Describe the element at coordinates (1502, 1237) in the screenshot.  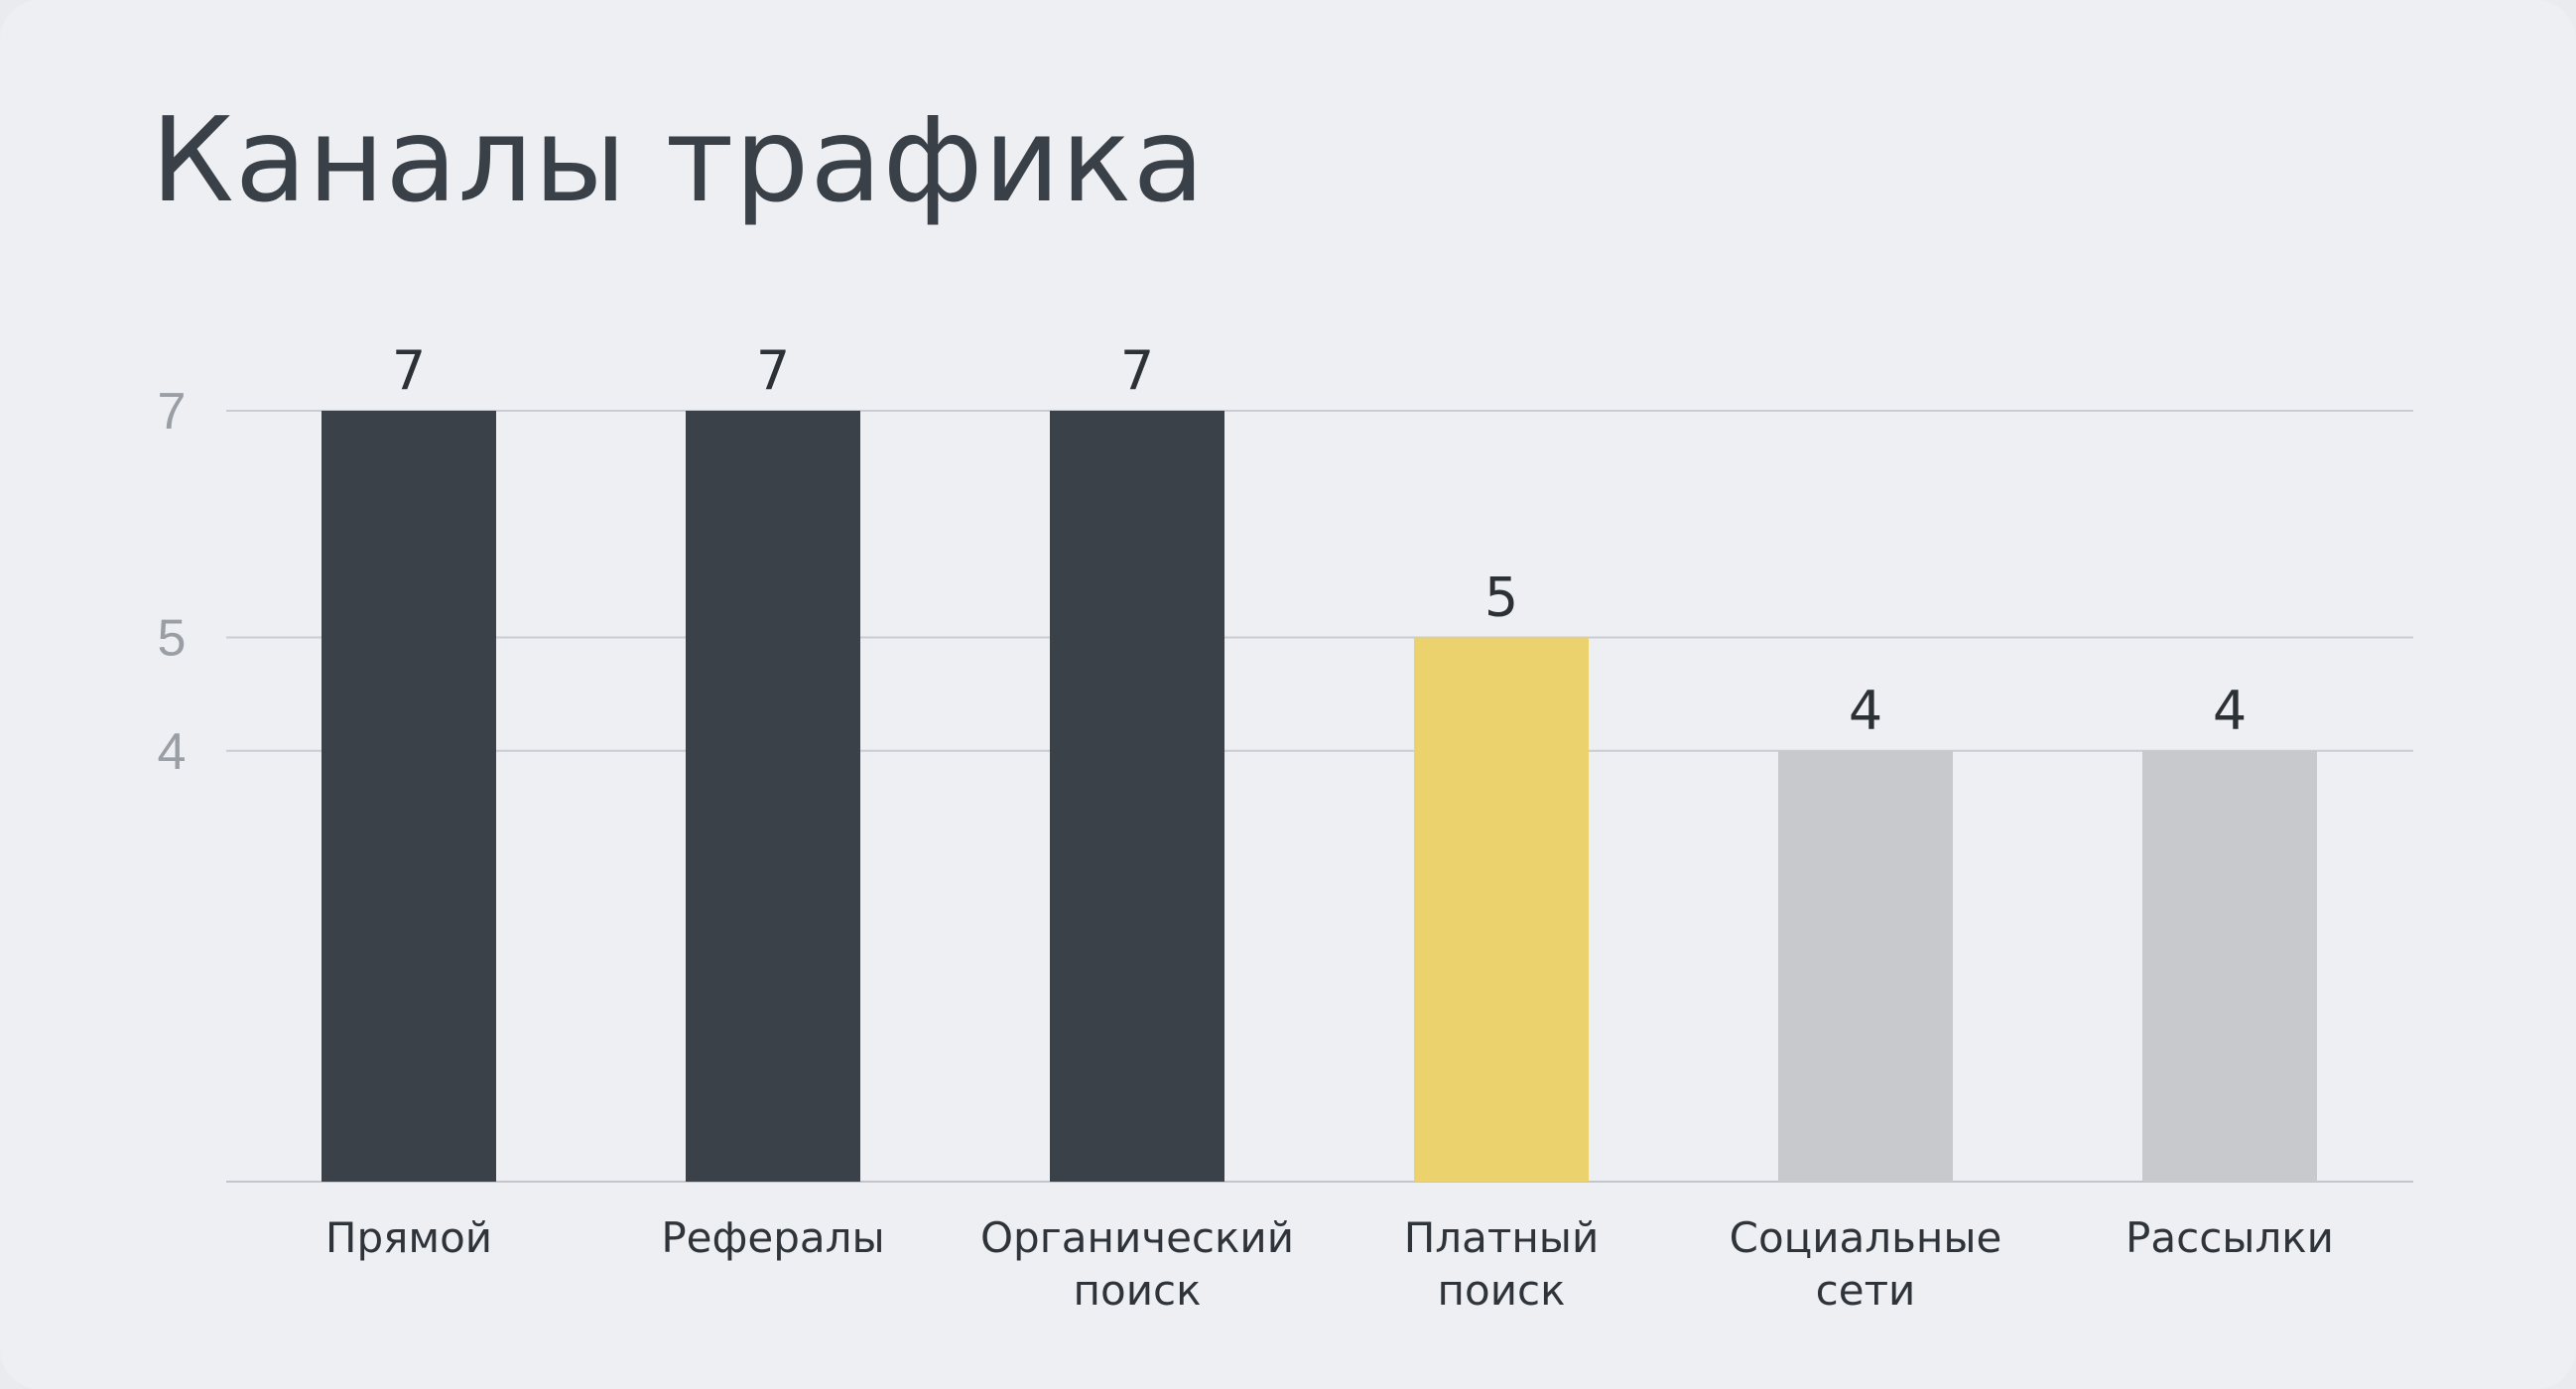
I see `x-tick-label: Платный` at that location.